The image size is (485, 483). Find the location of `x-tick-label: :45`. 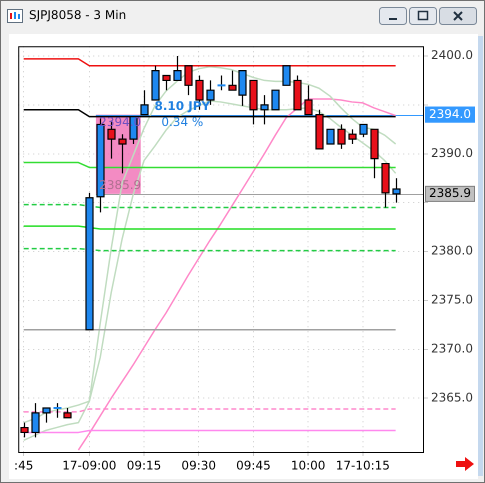

x-tick-label: :45 is located at coordinates (24, 465).